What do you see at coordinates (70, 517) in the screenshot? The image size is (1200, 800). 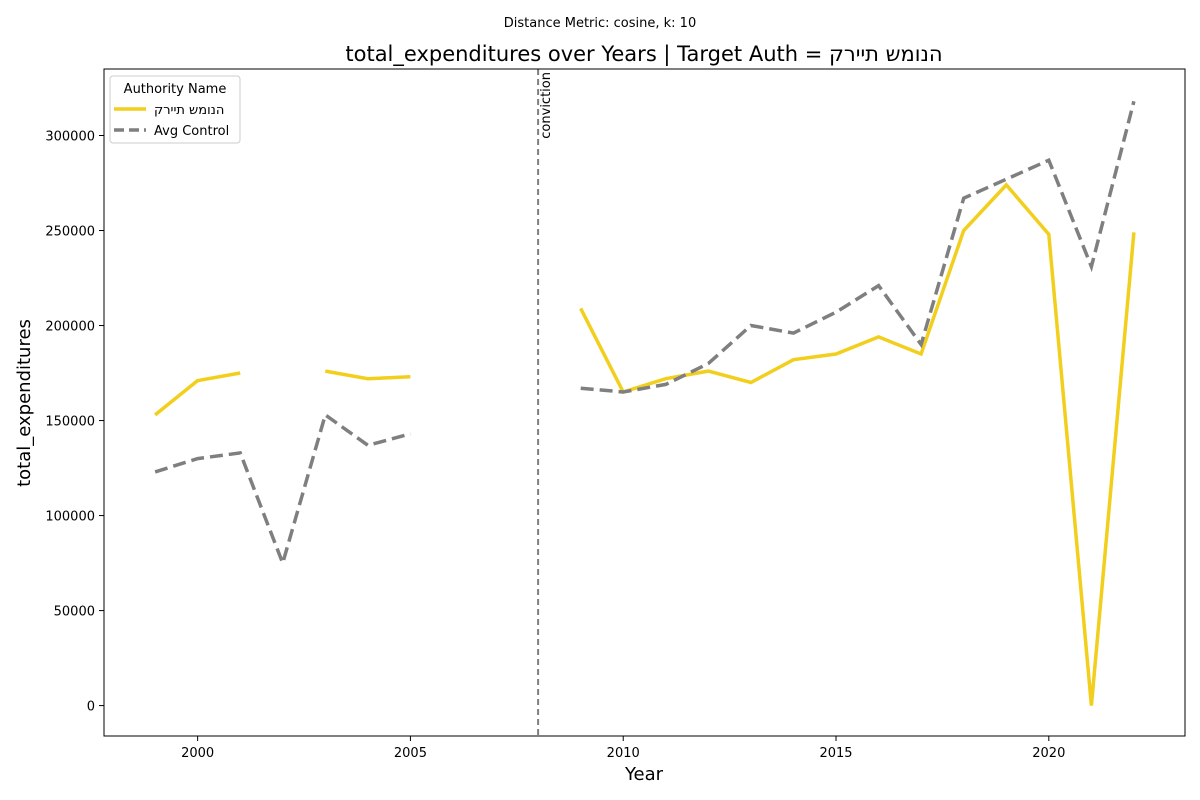 I see `y-tick-label: 100000` at bounding box center [70, 517].